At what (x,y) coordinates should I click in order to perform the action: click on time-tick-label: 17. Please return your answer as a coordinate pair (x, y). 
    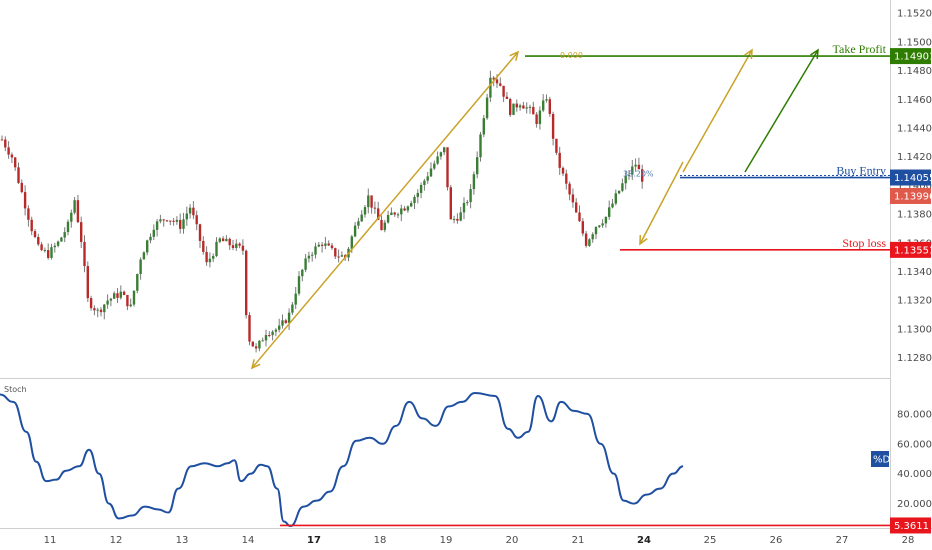
    Looking at the image, I should click on (314, 540).